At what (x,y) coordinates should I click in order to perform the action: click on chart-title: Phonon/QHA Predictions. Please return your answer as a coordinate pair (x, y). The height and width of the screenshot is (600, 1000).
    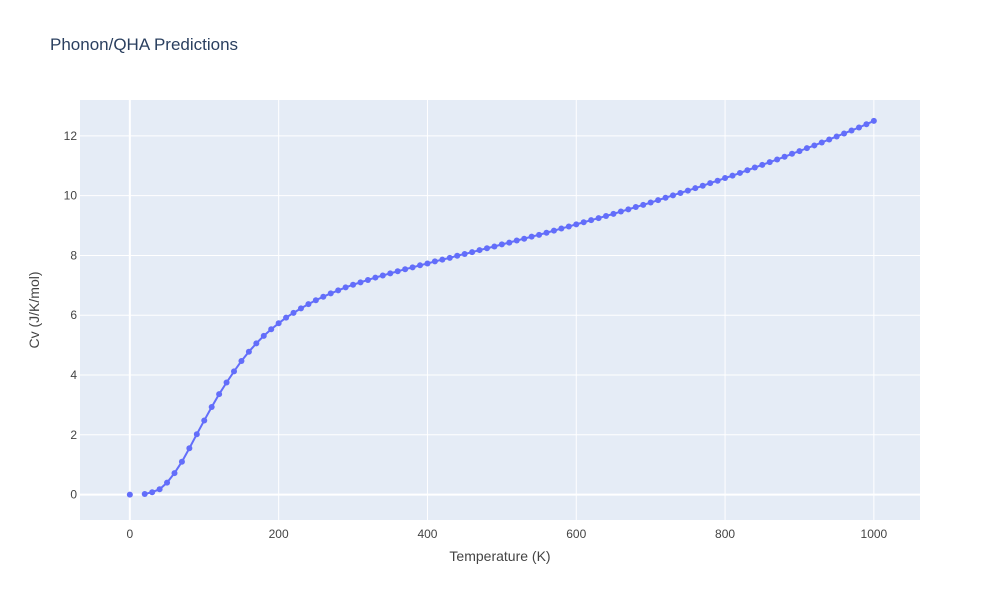
    Looking at the image, I should click on (144, 44).